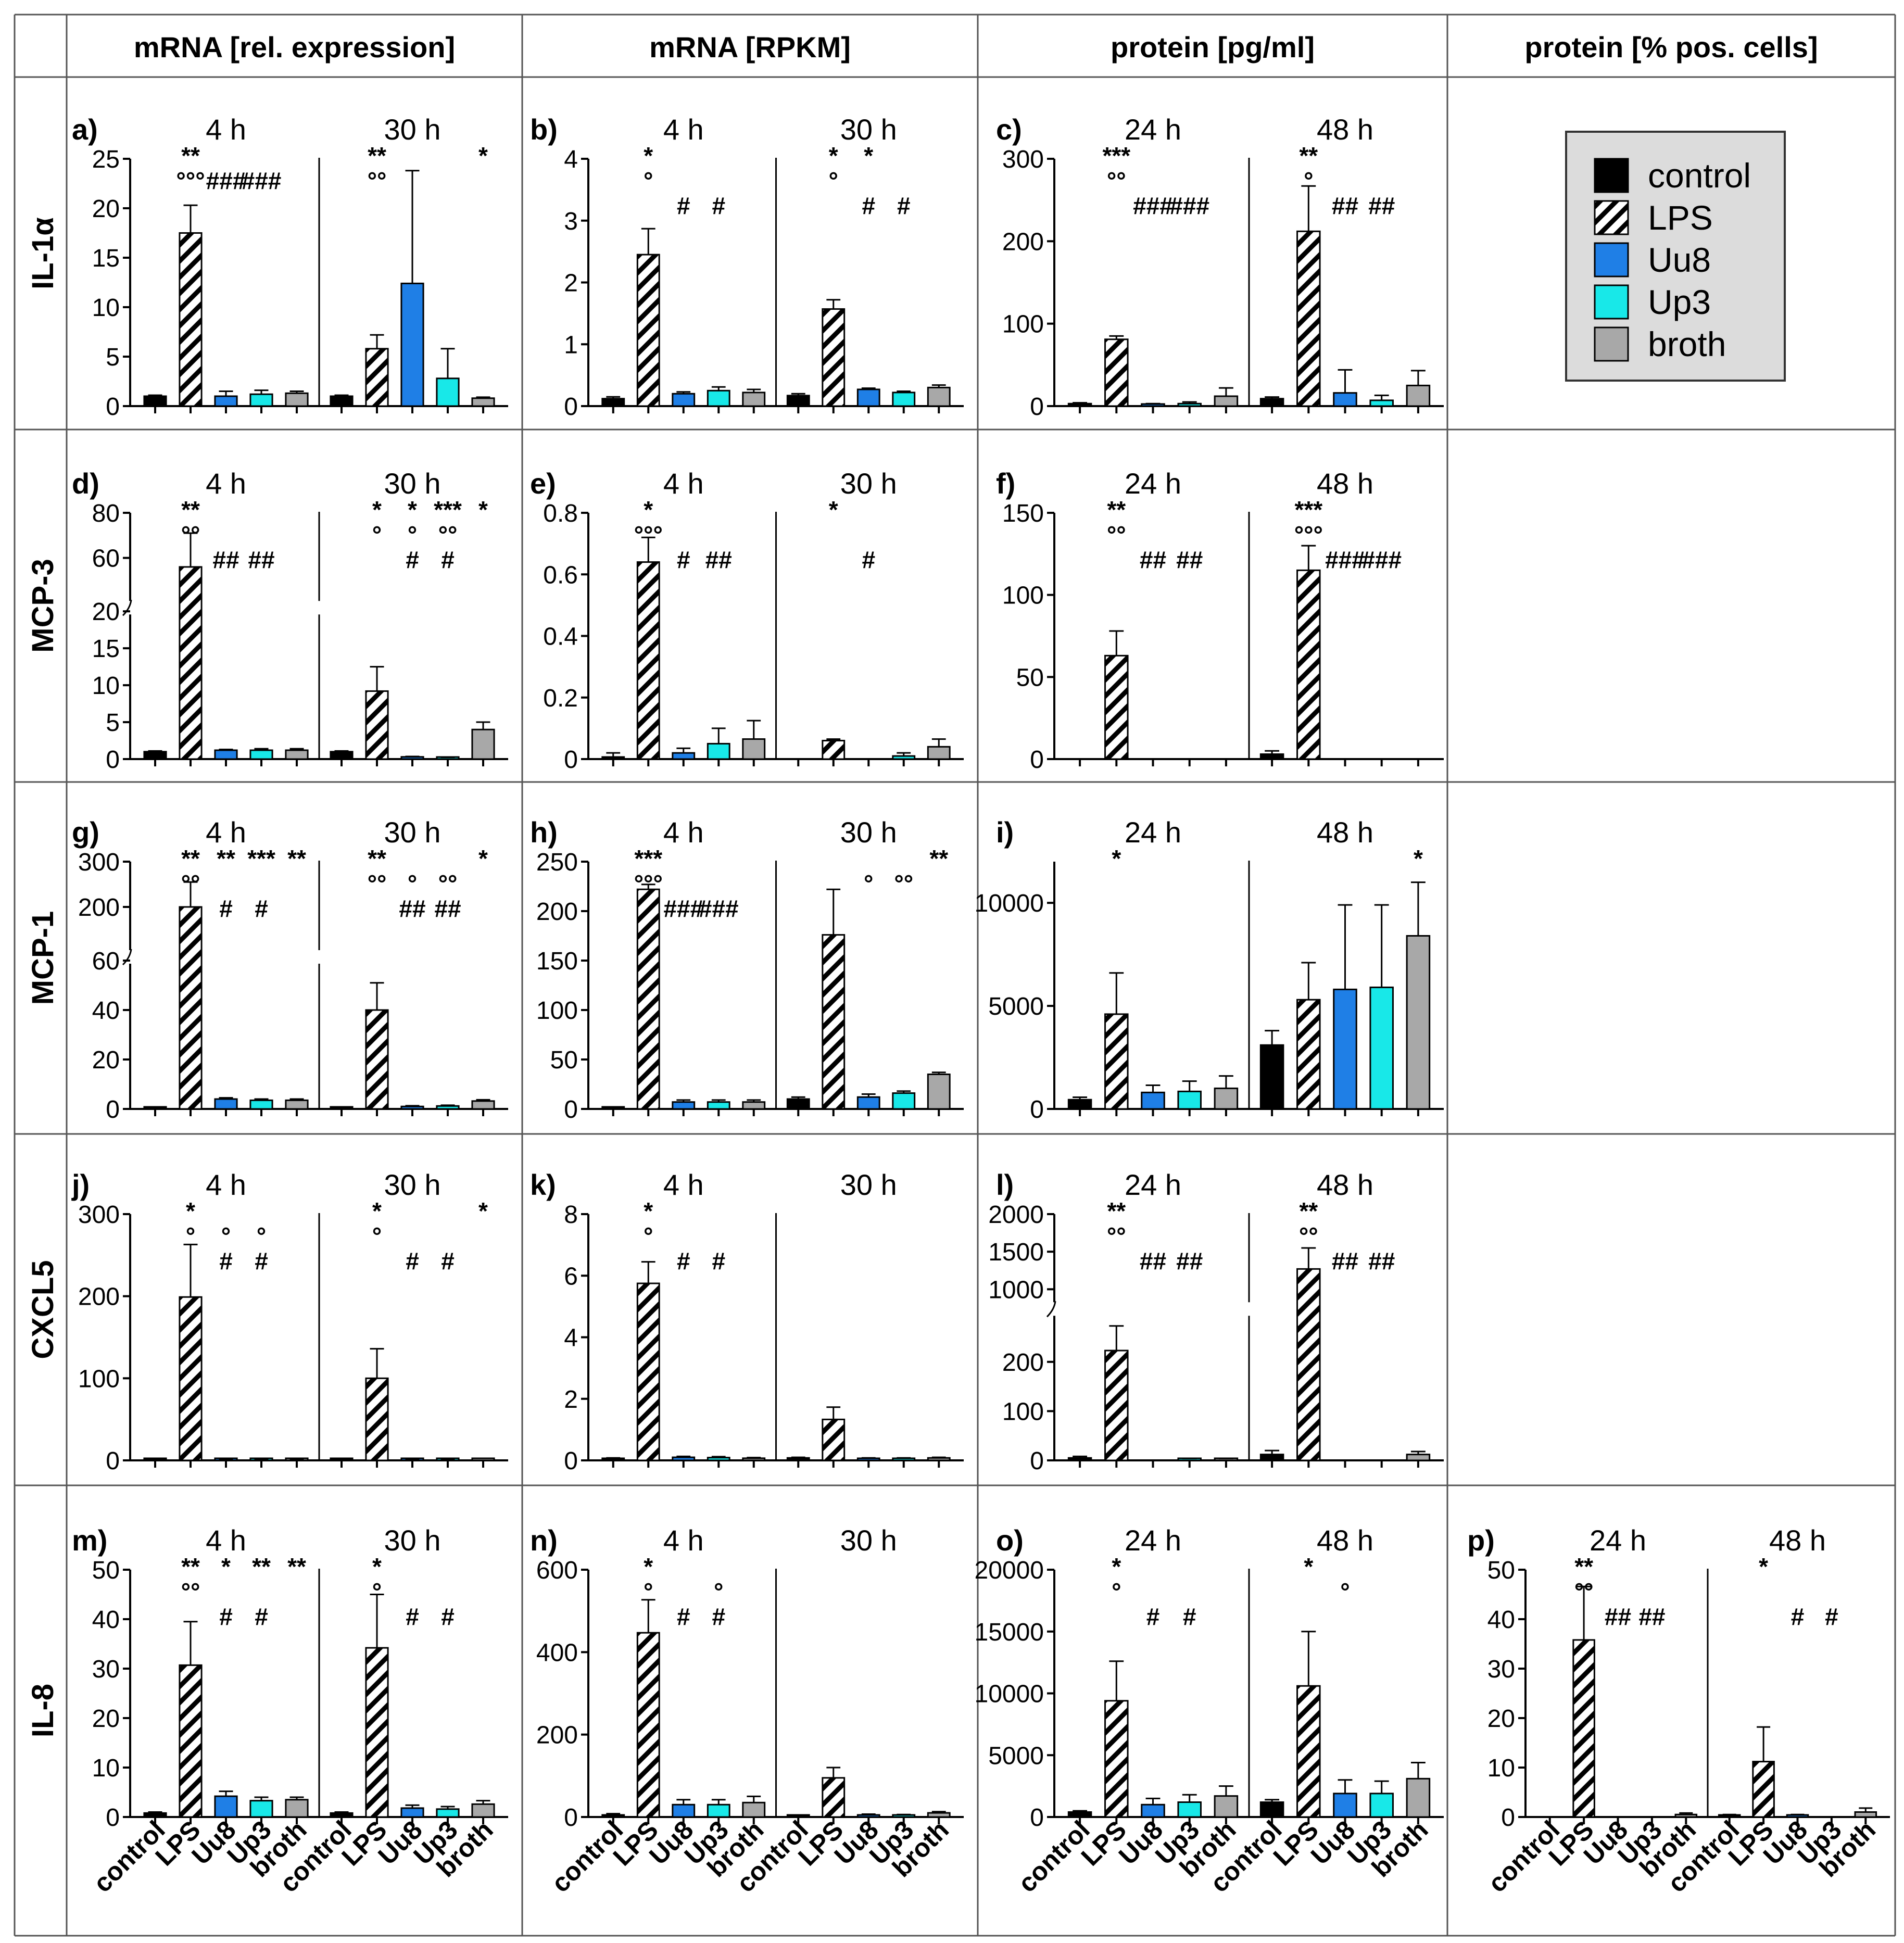 Image resolution: width=1904 pixels, height=1943 pixels. I want to click on panel-label: m), so click(89, 1540).